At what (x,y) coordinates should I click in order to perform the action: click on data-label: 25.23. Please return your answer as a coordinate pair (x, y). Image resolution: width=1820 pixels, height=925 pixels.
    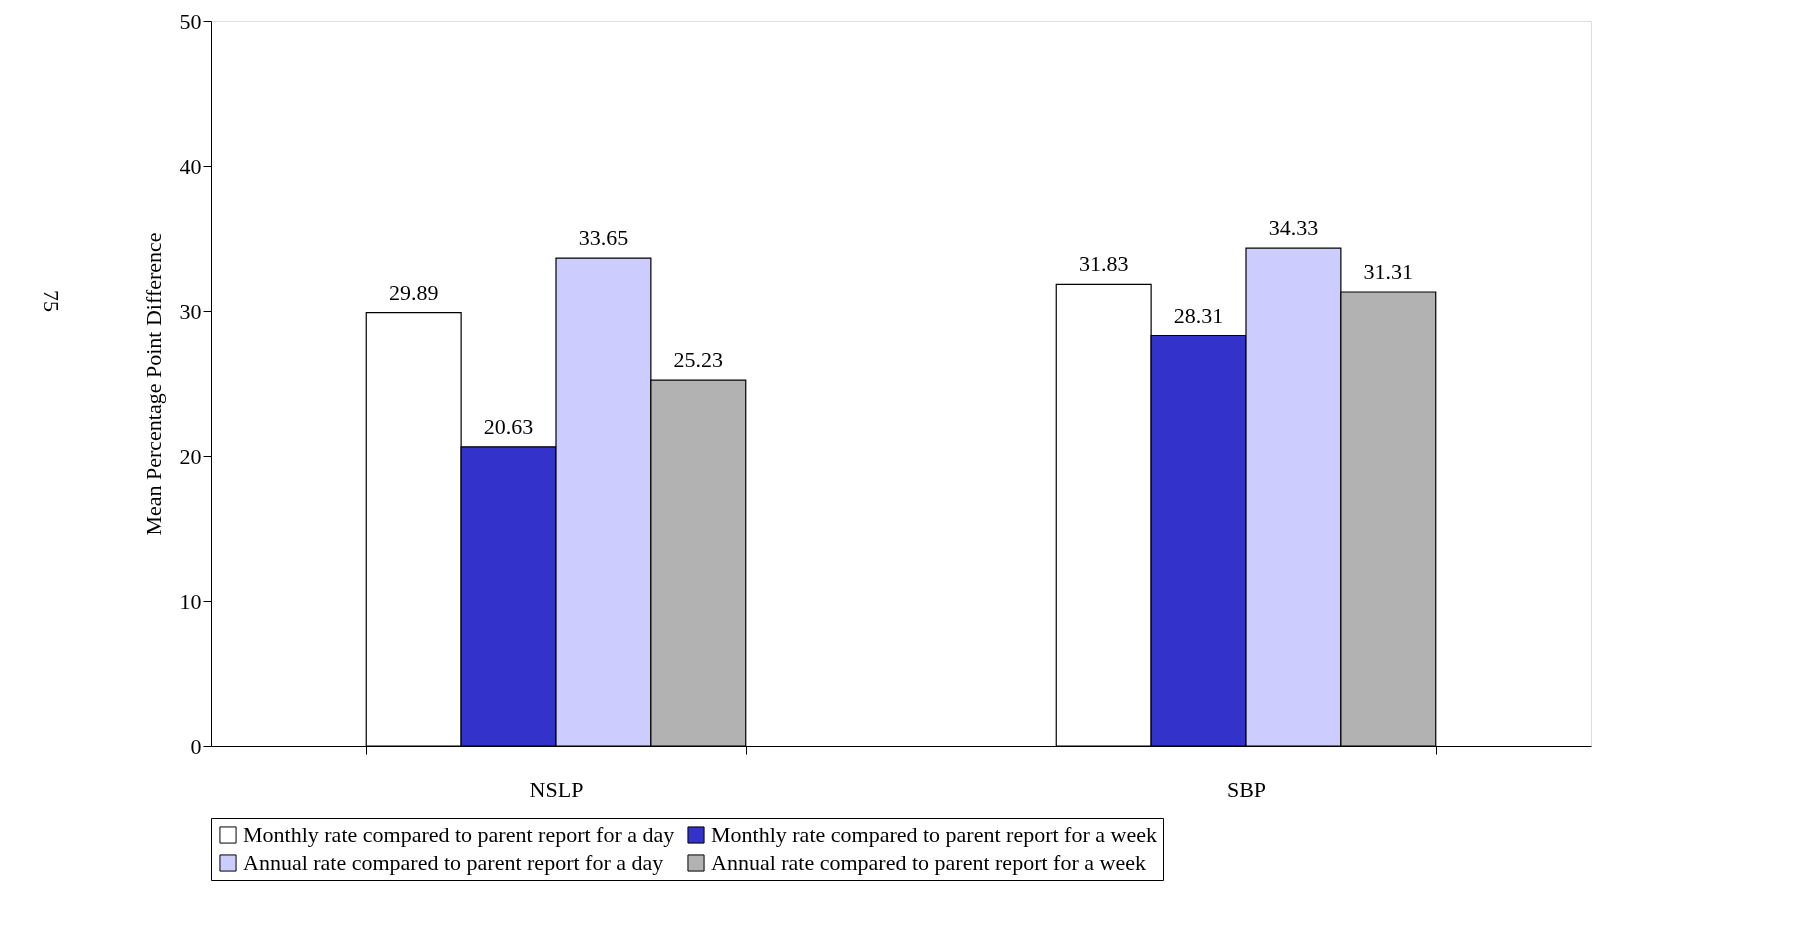
    Looking at the image, I should click on (698, 360).